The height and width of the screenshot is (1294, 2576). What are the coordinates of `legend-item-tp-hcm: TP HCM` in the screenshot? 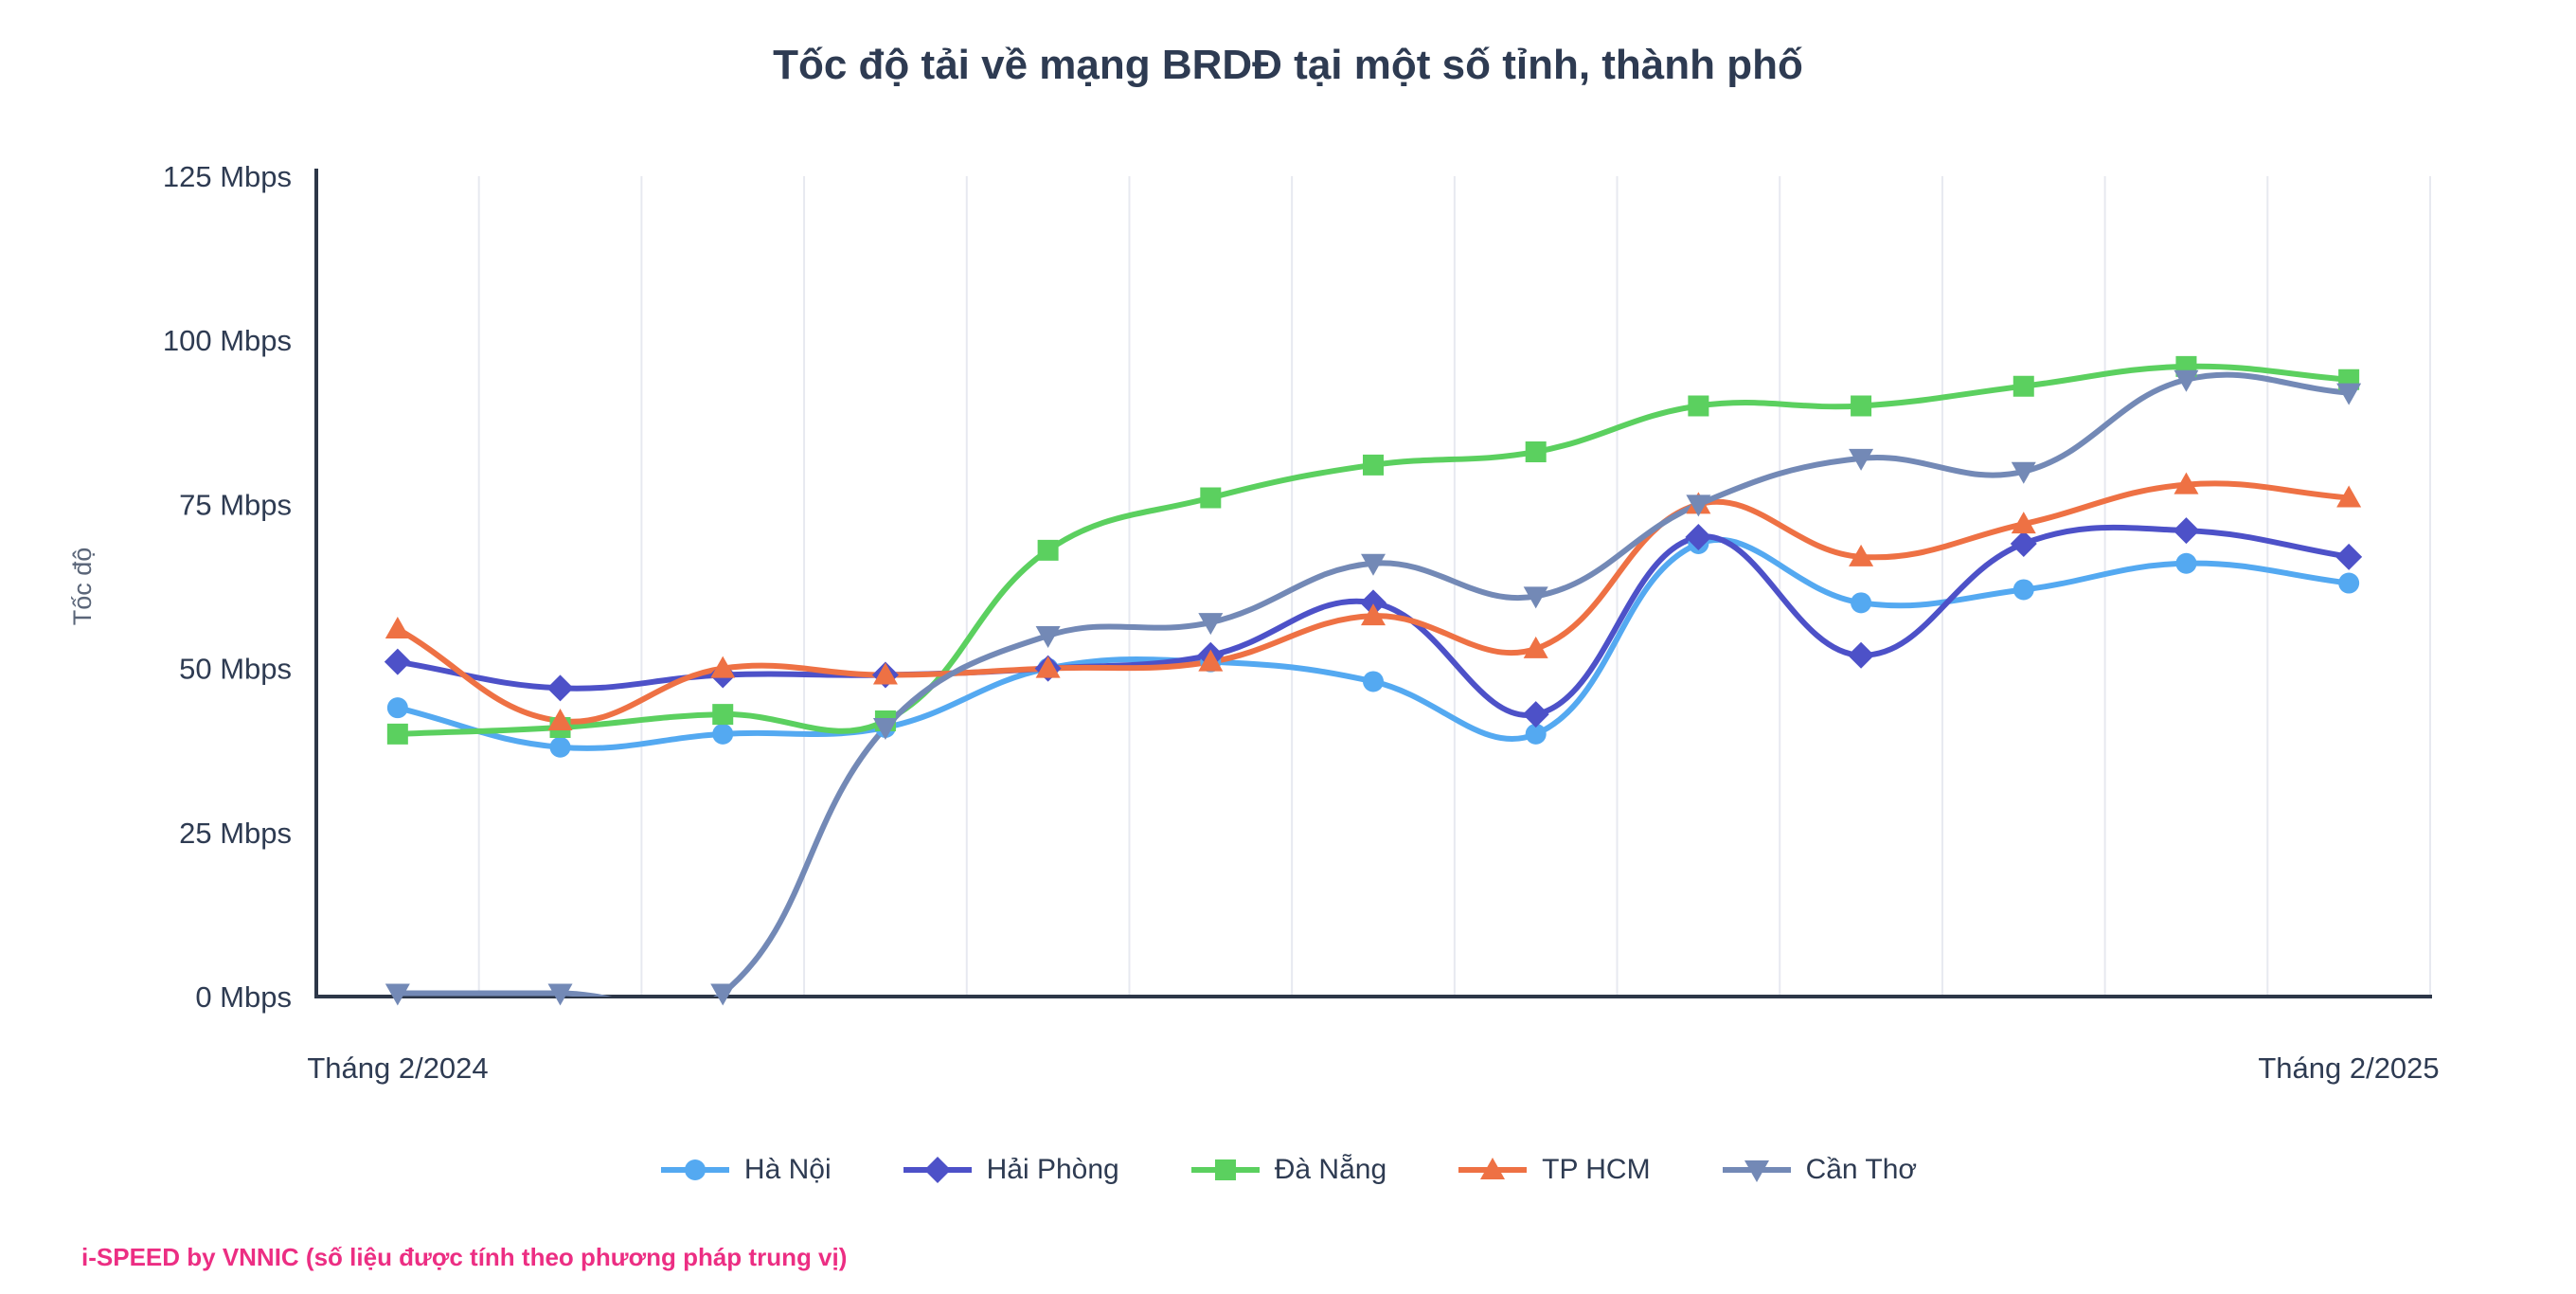 It's located at (1554, 1170).